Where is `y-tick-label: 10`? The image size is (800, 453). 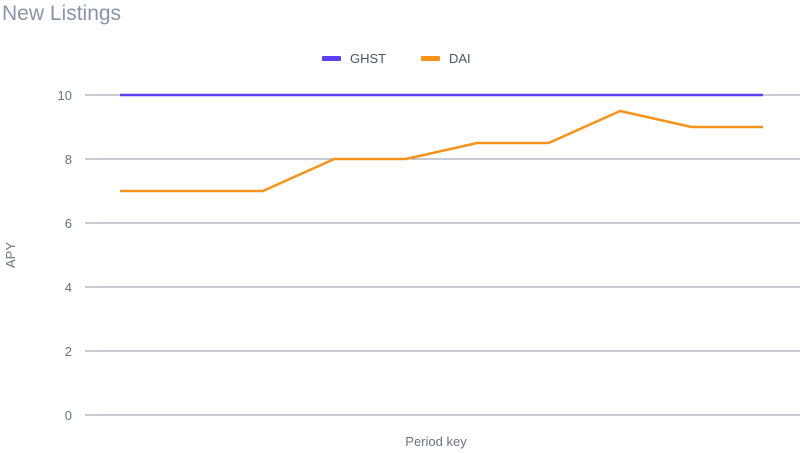 y-tick-label: 10 is located at coordinates (65, 95).